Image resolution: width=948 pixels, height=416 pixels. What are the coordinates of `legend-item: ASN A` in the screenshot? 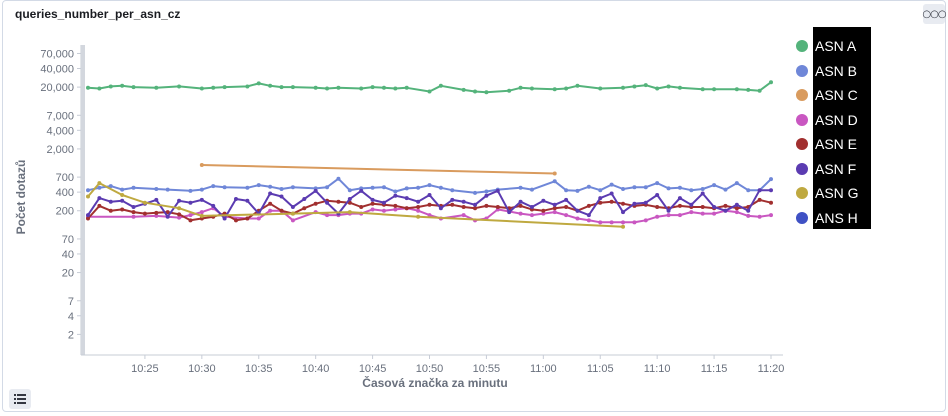 It's located at (824, 46).